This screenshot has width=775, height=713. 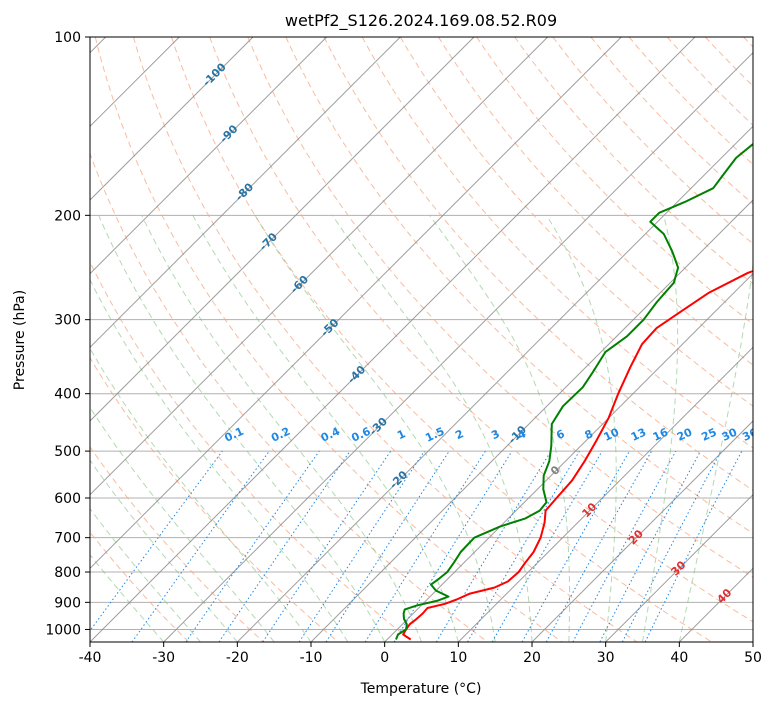 I want to click on y-tick-label: 600, so click(x=67, y=499).